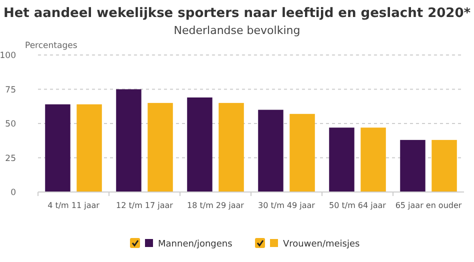 This screenshot has height=262, width=474. Describe the element at coordinates (216, 205) in the screenshot. I see `x-tick-label: 18 t/m 29 jaar` at that location.